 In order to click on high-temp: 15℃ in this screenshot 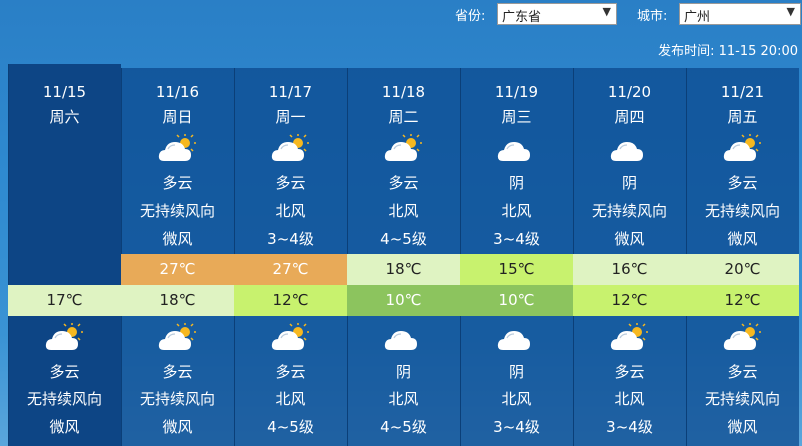, I will do `click(516, 269)`.